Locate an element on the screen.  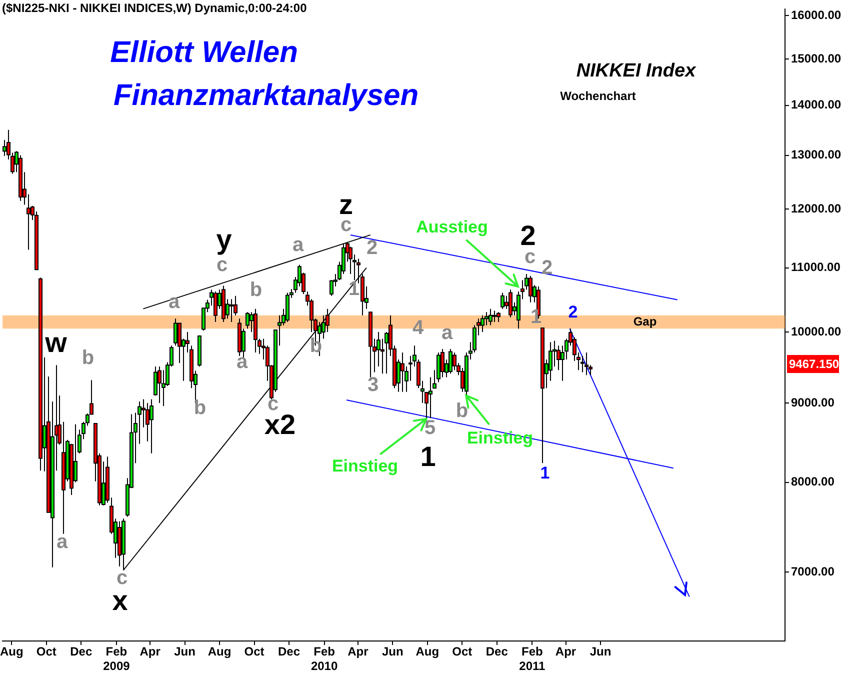
annotation: Wochenchart is located at coordinates (598, 96).